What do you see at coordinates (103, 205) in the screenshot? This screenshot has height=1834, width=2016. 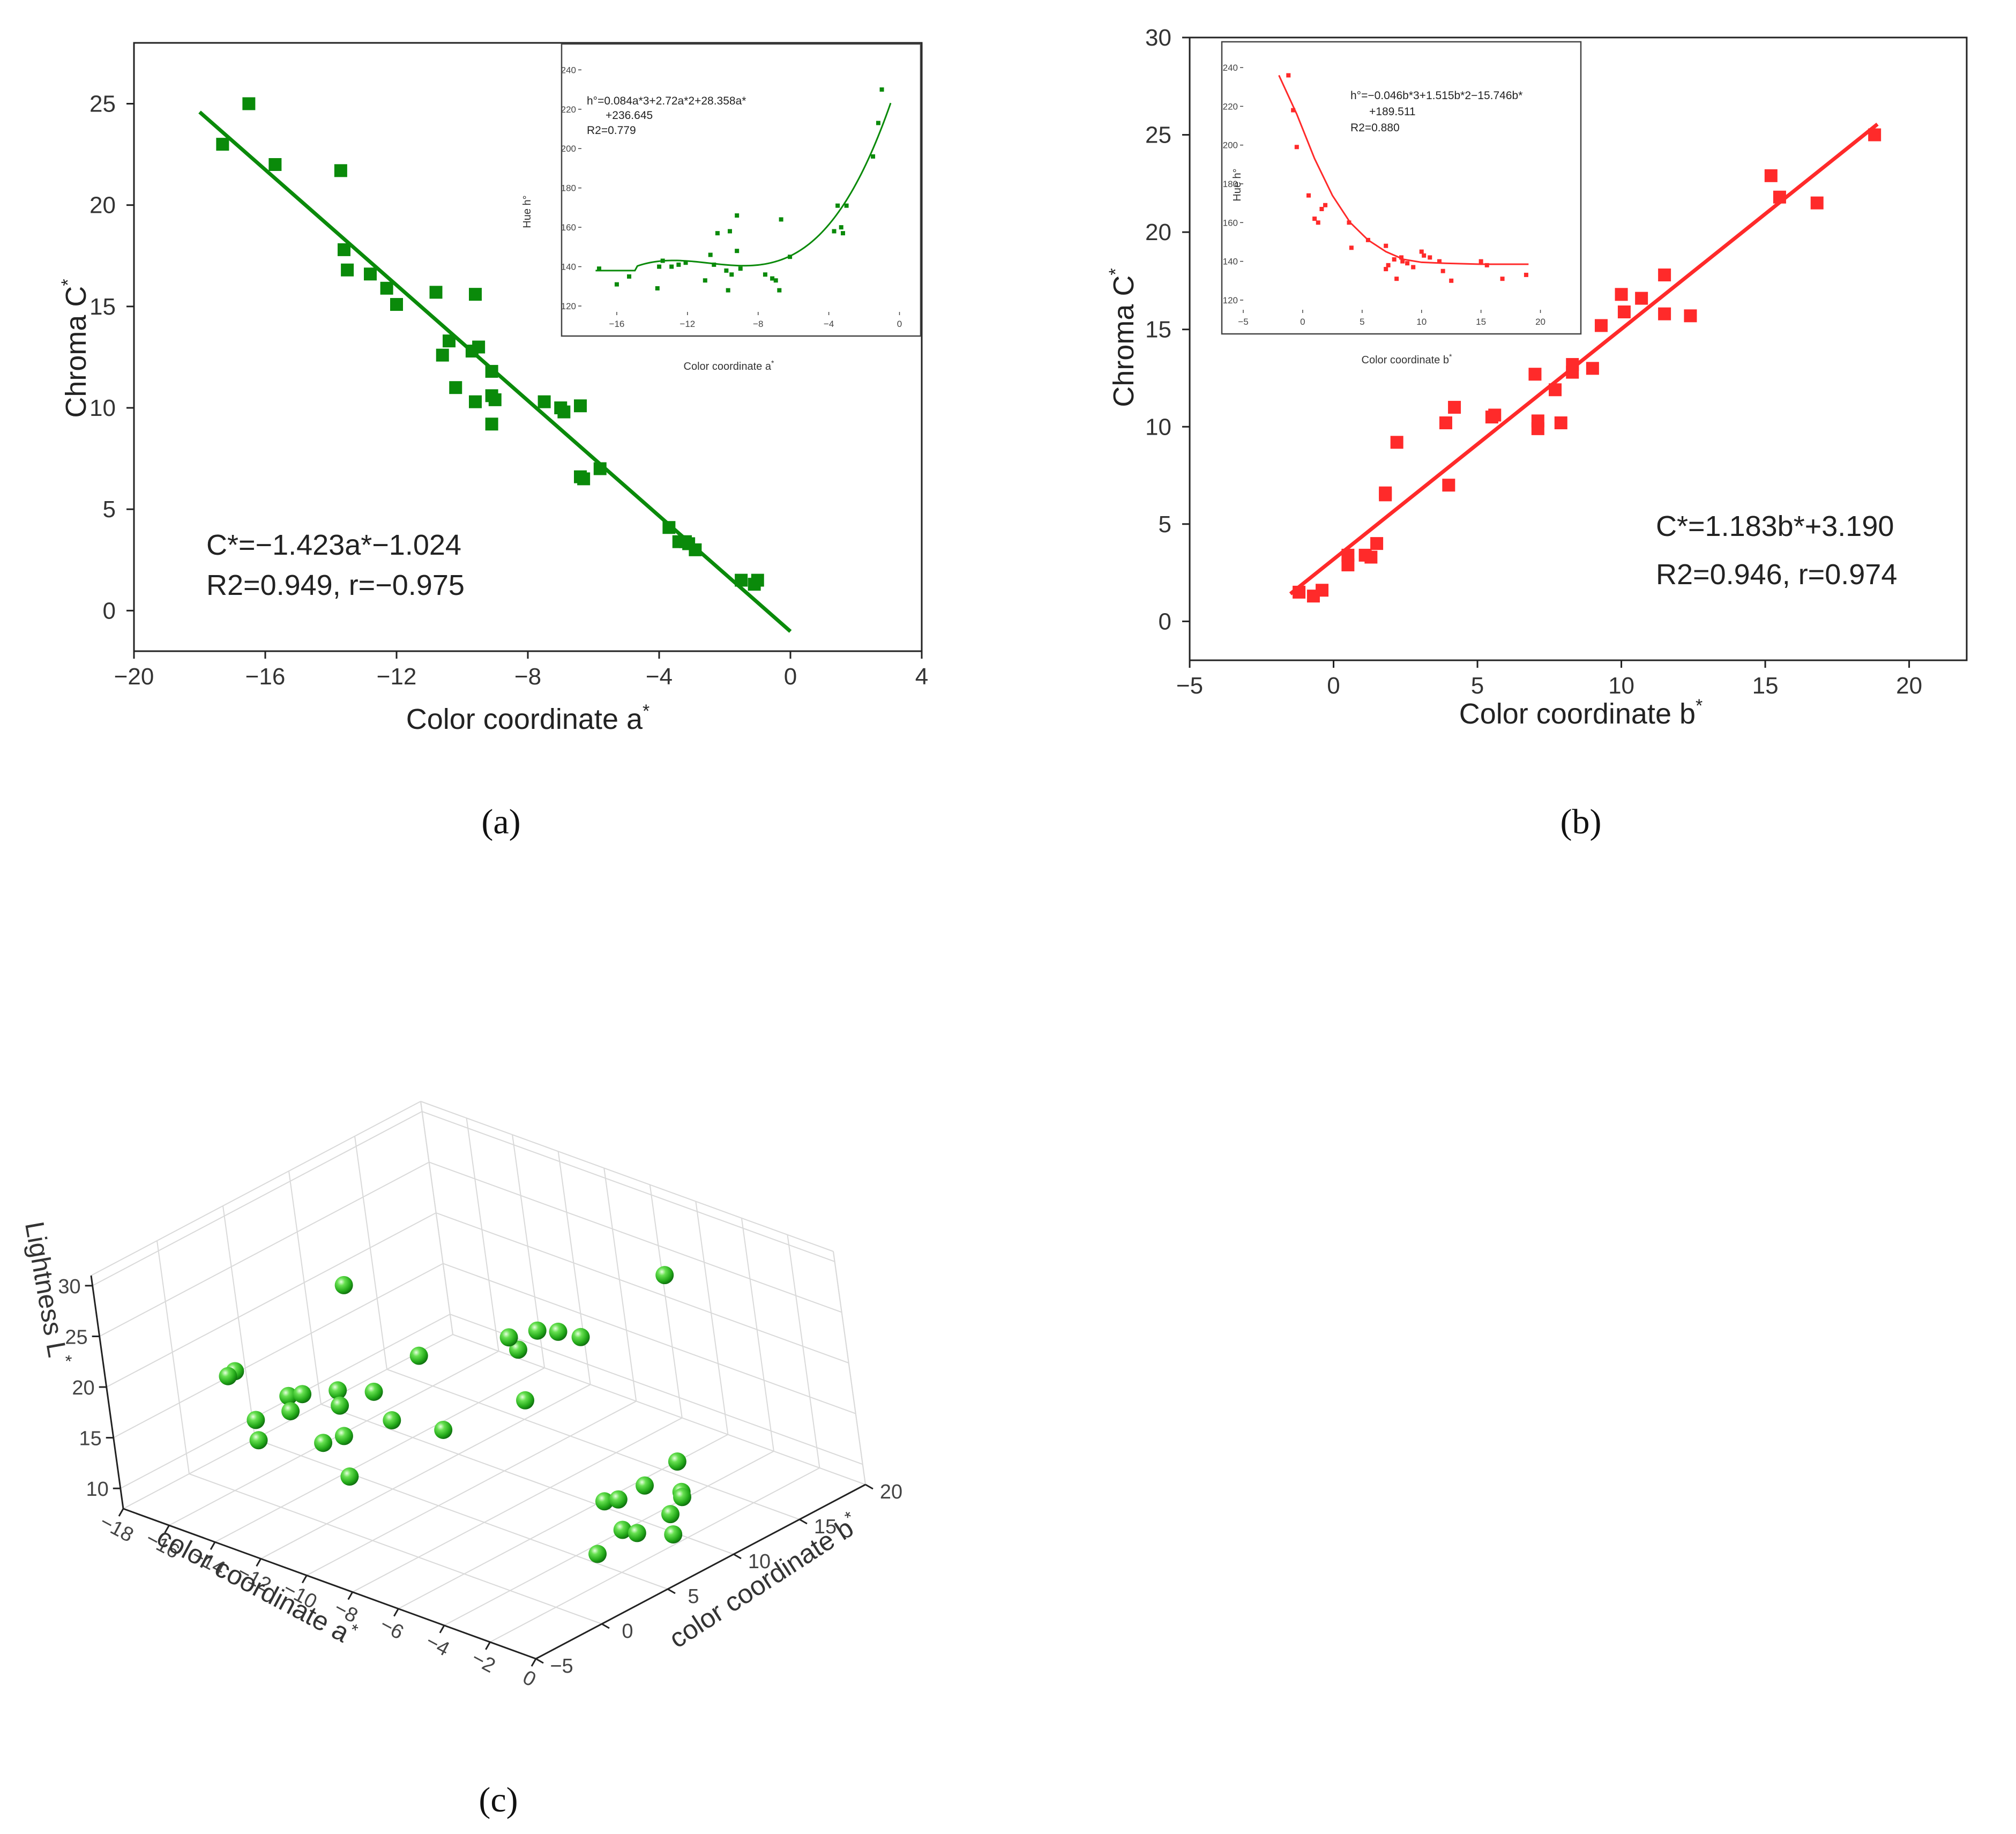 I see `y-tick-label-a: 20` at bounding box center [103, 205].